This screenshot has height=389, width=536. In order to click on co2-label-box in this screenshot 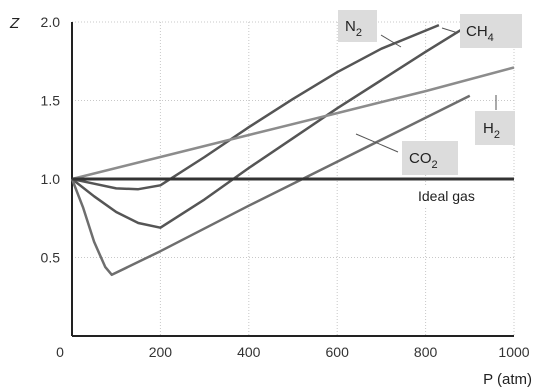, I will do `click(430, 158)`.